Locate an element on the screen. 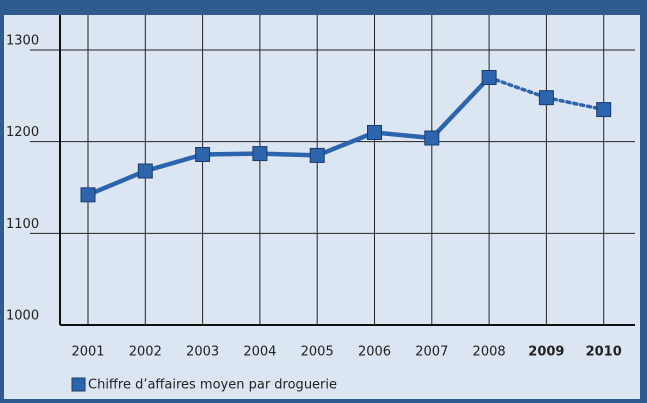 This screenshot has width=647, height=403. legend-label: Chiffre d’affaires moyen par droguerie is located at coordinates (212, 385).